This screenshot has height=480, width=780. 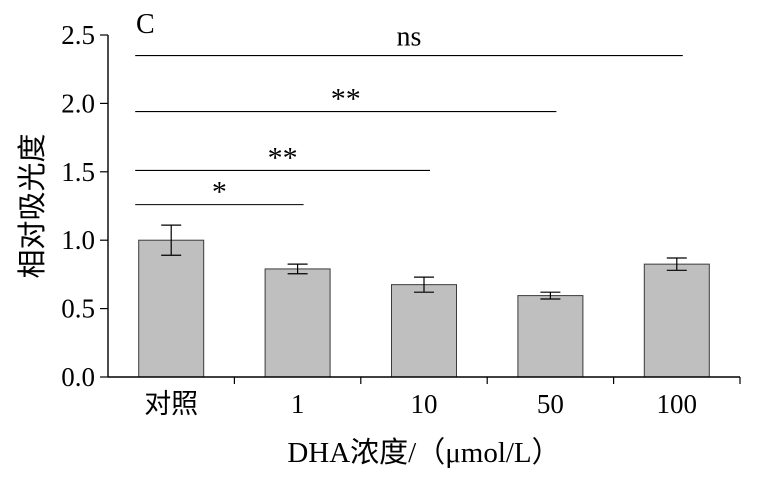 What do you see at coordinates (677, 404) in the screenshot?
I see `x-tick-label: 100` at bounding box center [677, 404].